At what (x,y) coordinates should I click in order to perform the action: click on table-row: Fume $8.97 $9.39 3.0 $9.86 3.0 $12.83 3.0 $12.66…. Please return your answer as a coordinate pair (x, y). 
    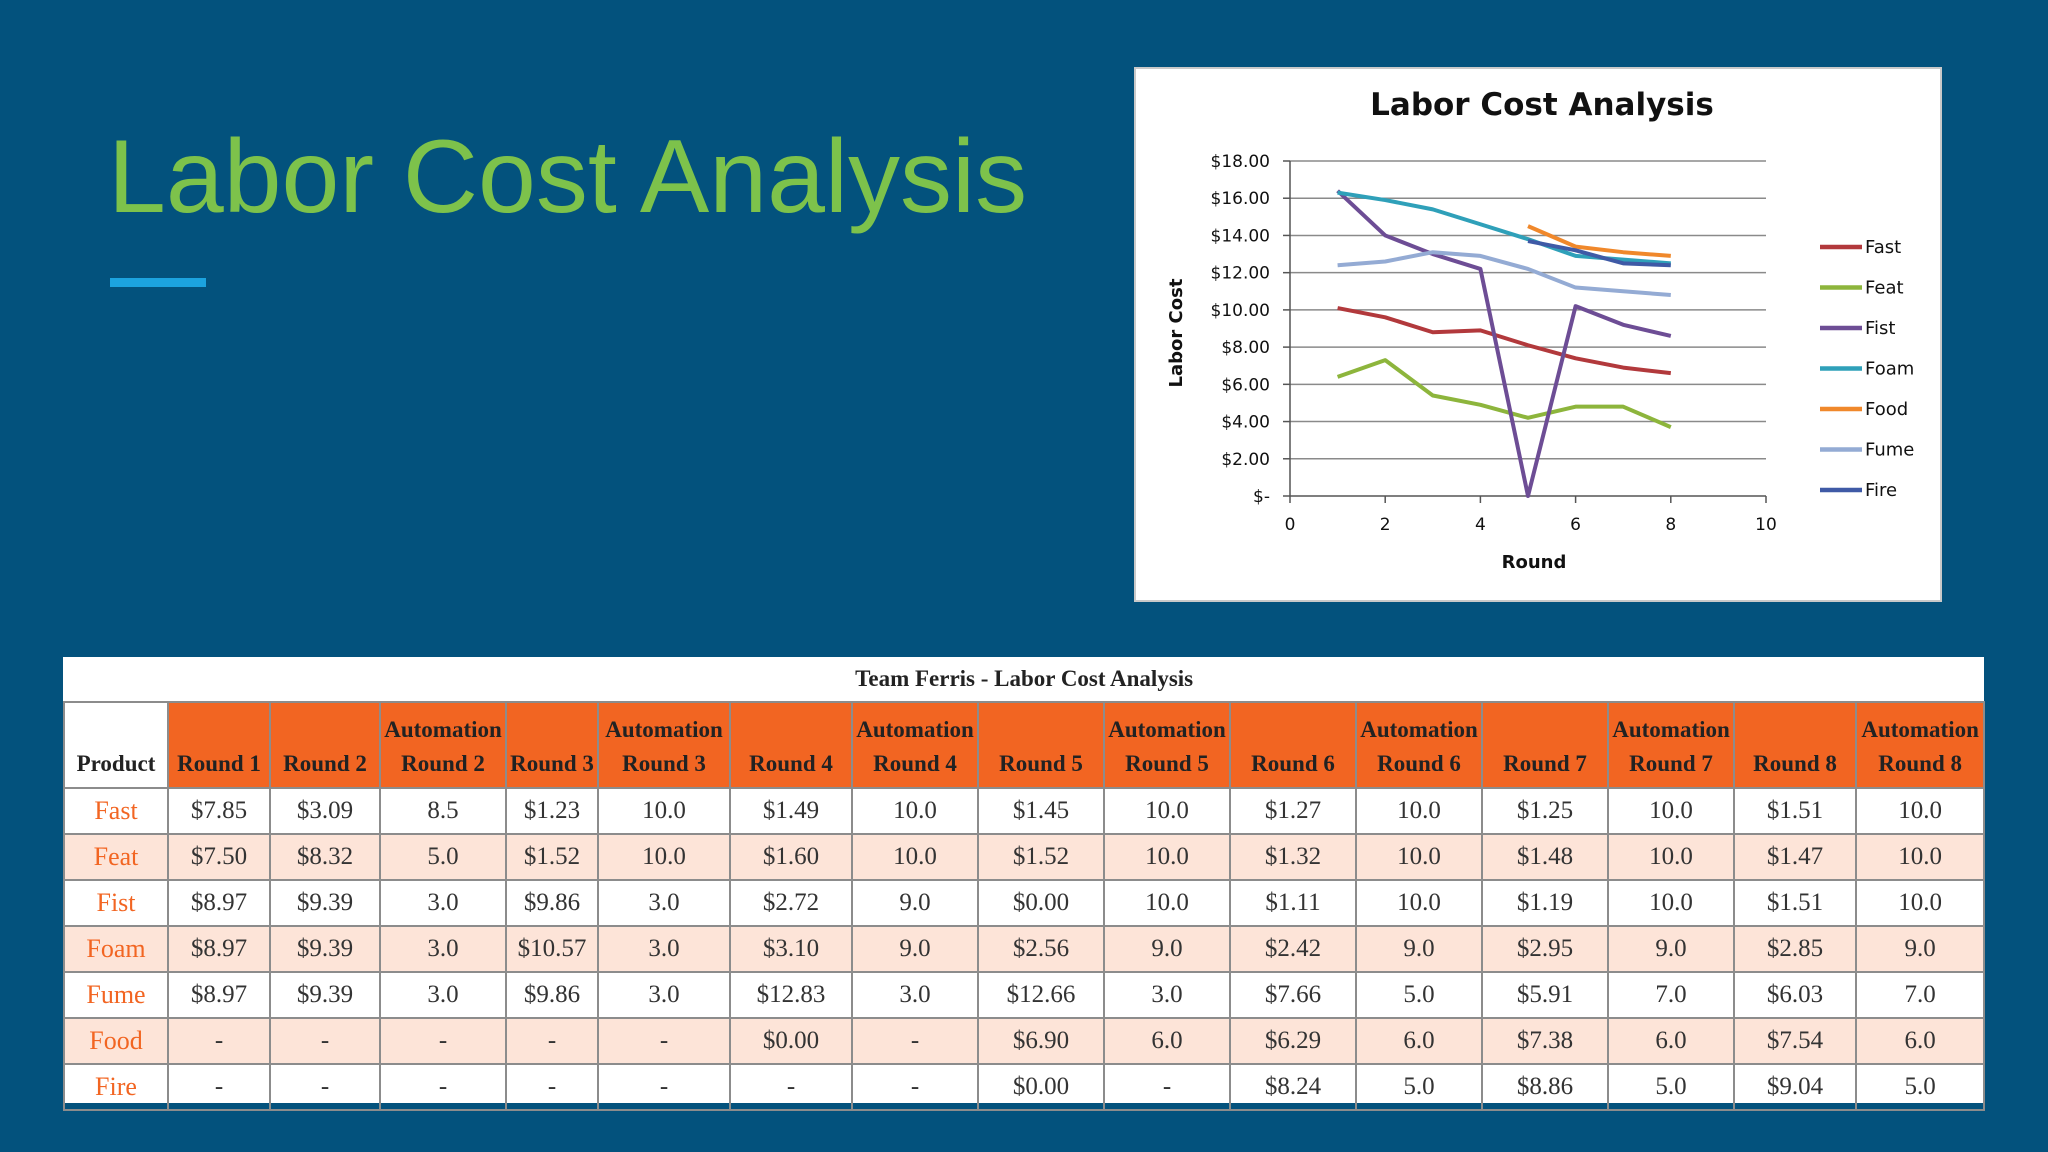
    Looking at the image, I should click on (1024, 995).